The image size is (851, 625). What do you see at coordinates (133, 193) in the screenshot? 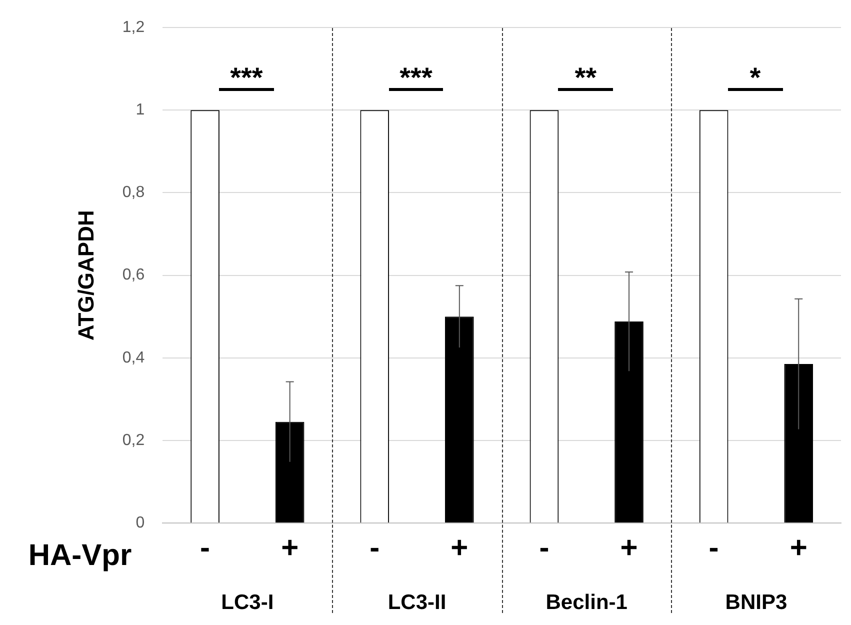
I see `y-tick-label: 0,8` at bounding box center [133, 193].